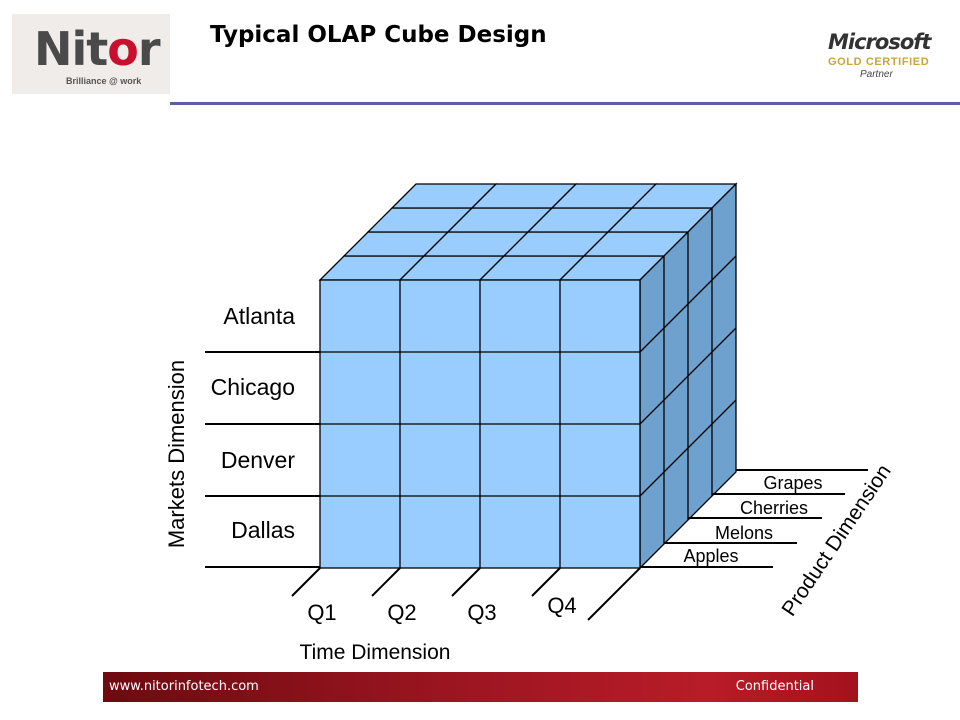  Describe the element at coordinates (774, 686) in the screenshot. I see `footer-confidential: Confidential` at that location.